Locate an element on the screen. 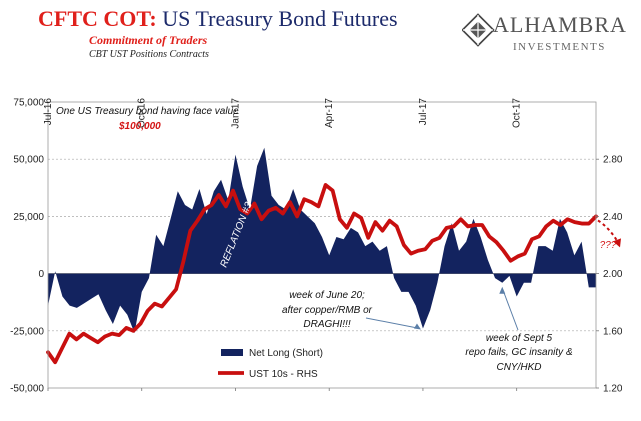  annotation-june20-arrow is located at coordinates (393, 323).